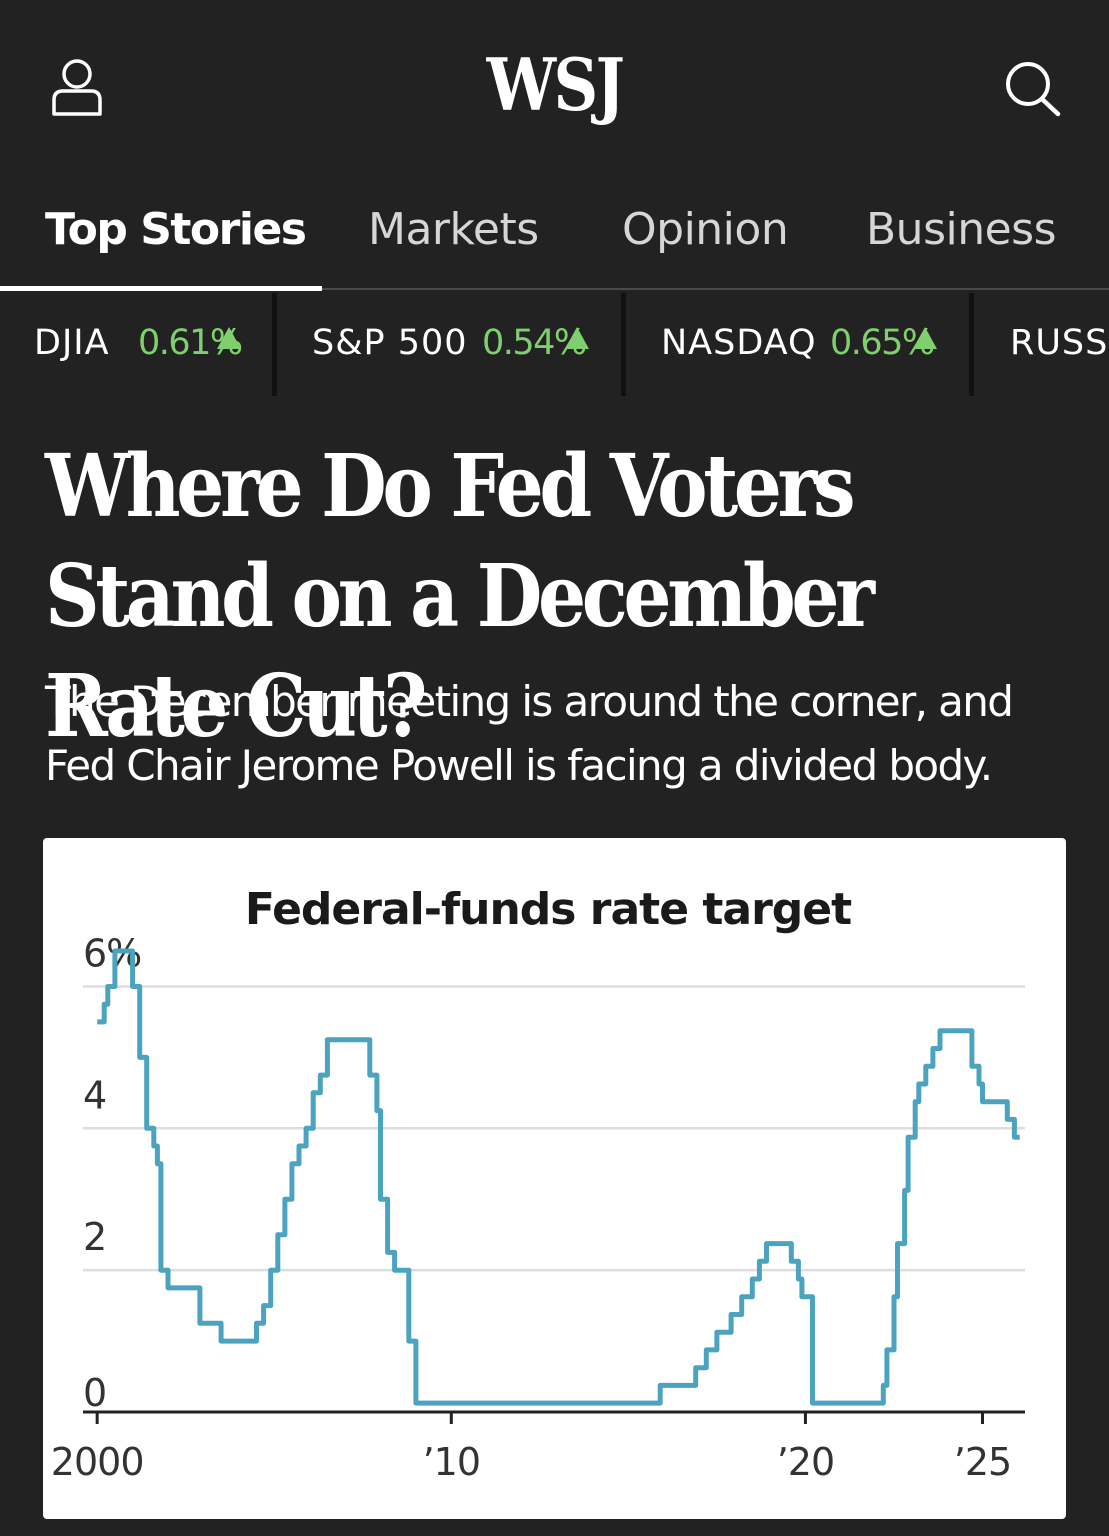  What do you see at coordinates (390, 343) in the screenshot?
I see `ticker-name: S&P 500` at bounding box center [390, 343].